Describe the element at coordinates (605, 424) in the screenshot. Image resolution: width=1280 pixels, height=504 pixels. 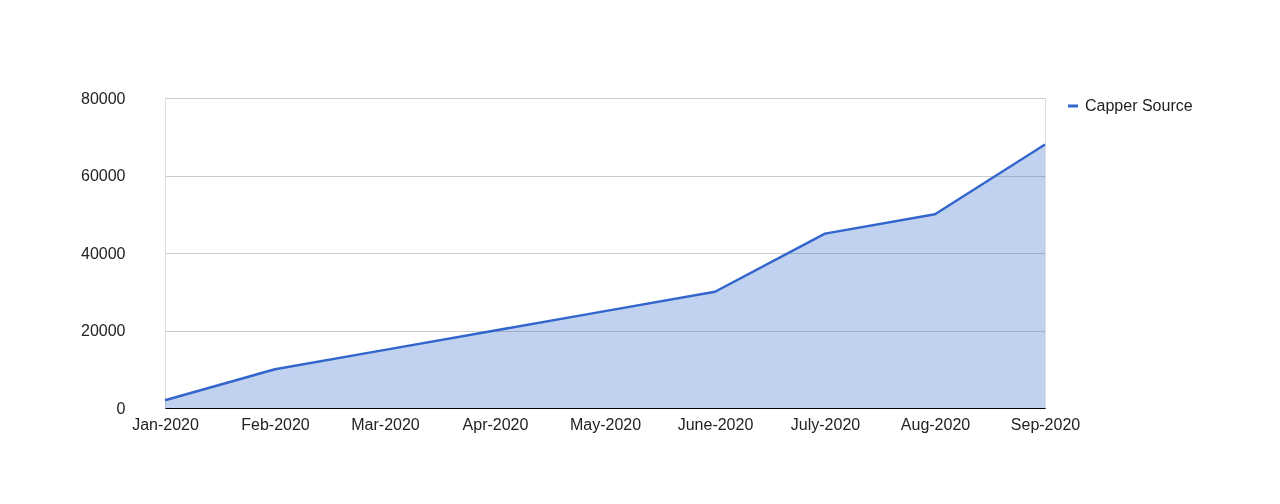
I see `x-tick-label: May-2020` at that location.